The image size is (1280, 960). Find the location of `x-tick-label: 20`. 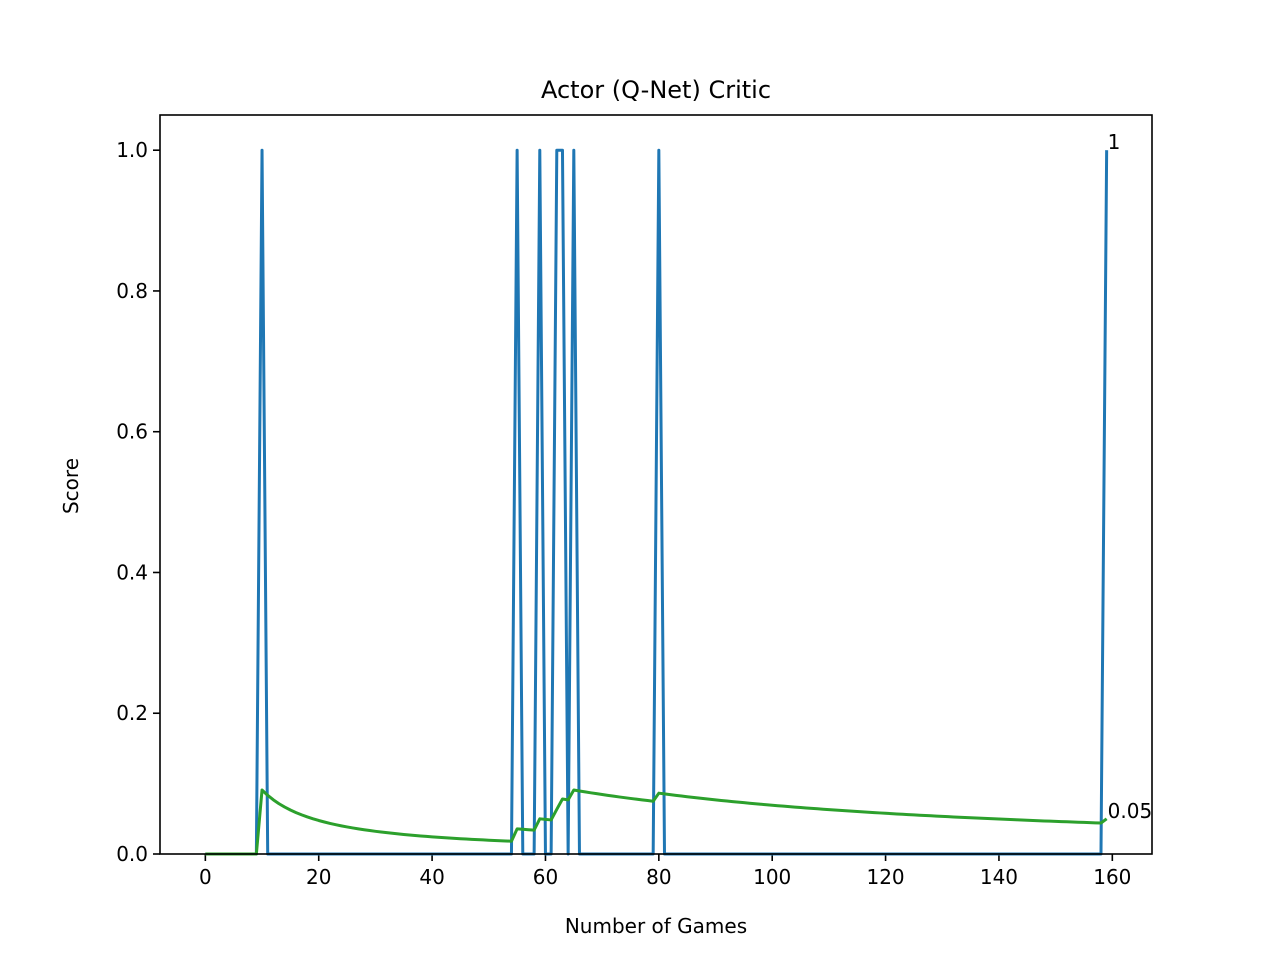

x-tick-label: 20 is located at coordinates (318, 877).